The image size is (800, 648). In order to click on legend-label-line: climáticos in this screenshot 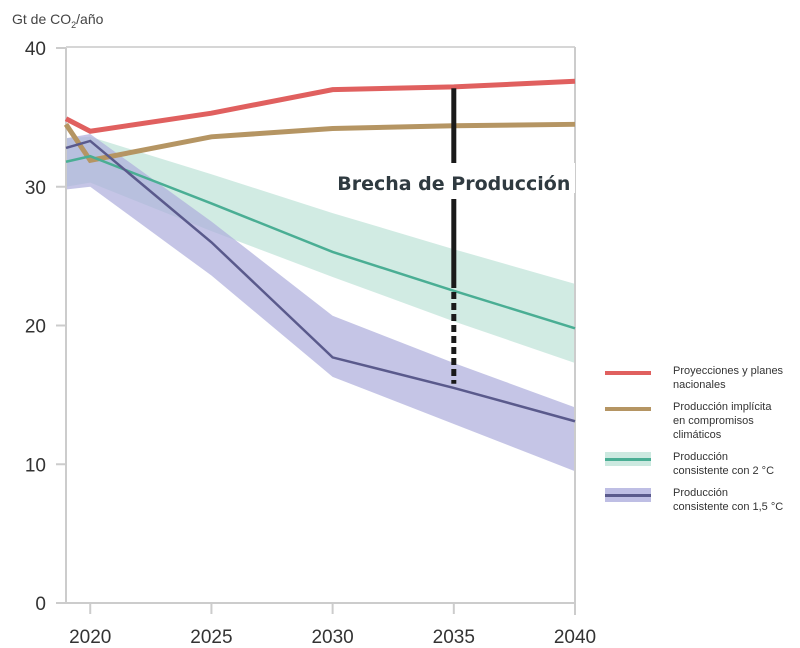, I will do `click(697, 435)`.